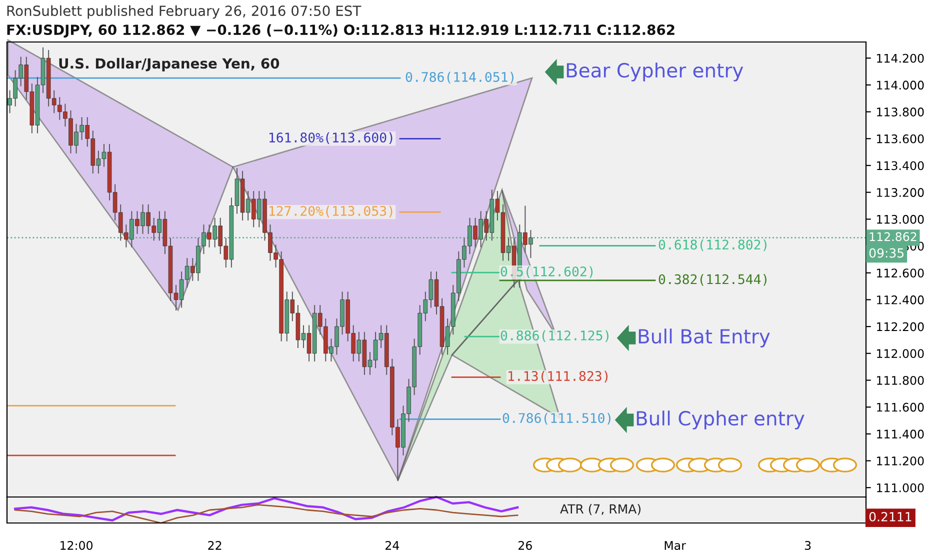  What do you see at coordinates (900, 273) in the screenshot?
I see `y-tick-label: 112.600` at bounding box center [900, 273].